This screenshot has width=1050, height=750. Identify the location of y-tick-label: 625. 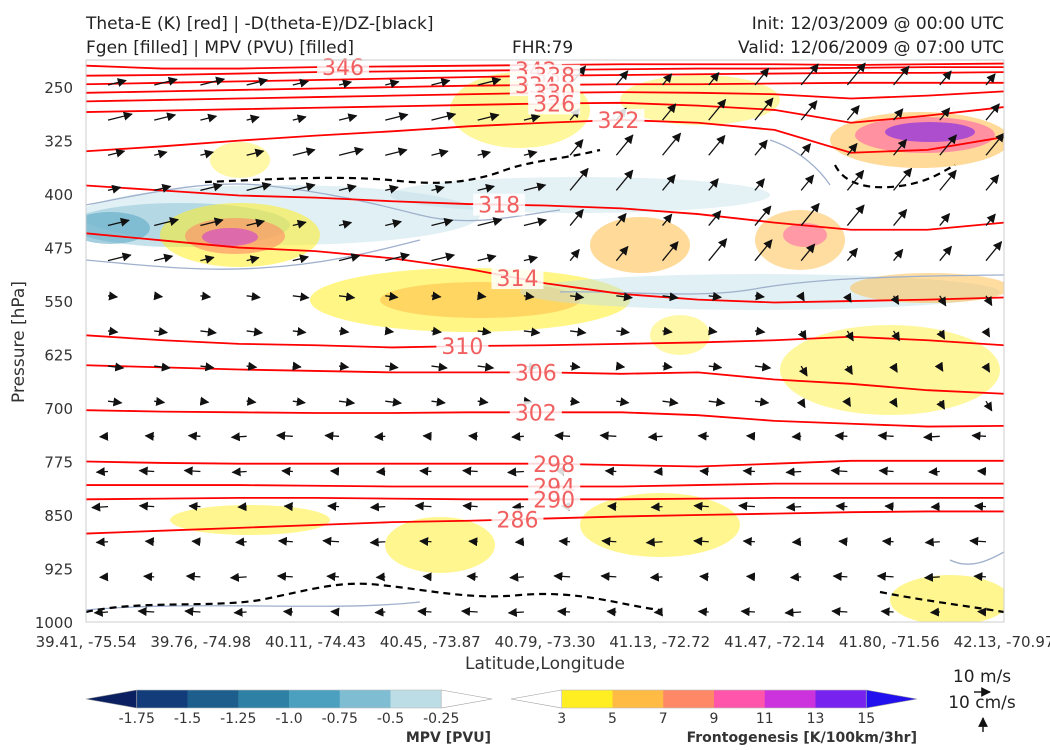
(58, 356).